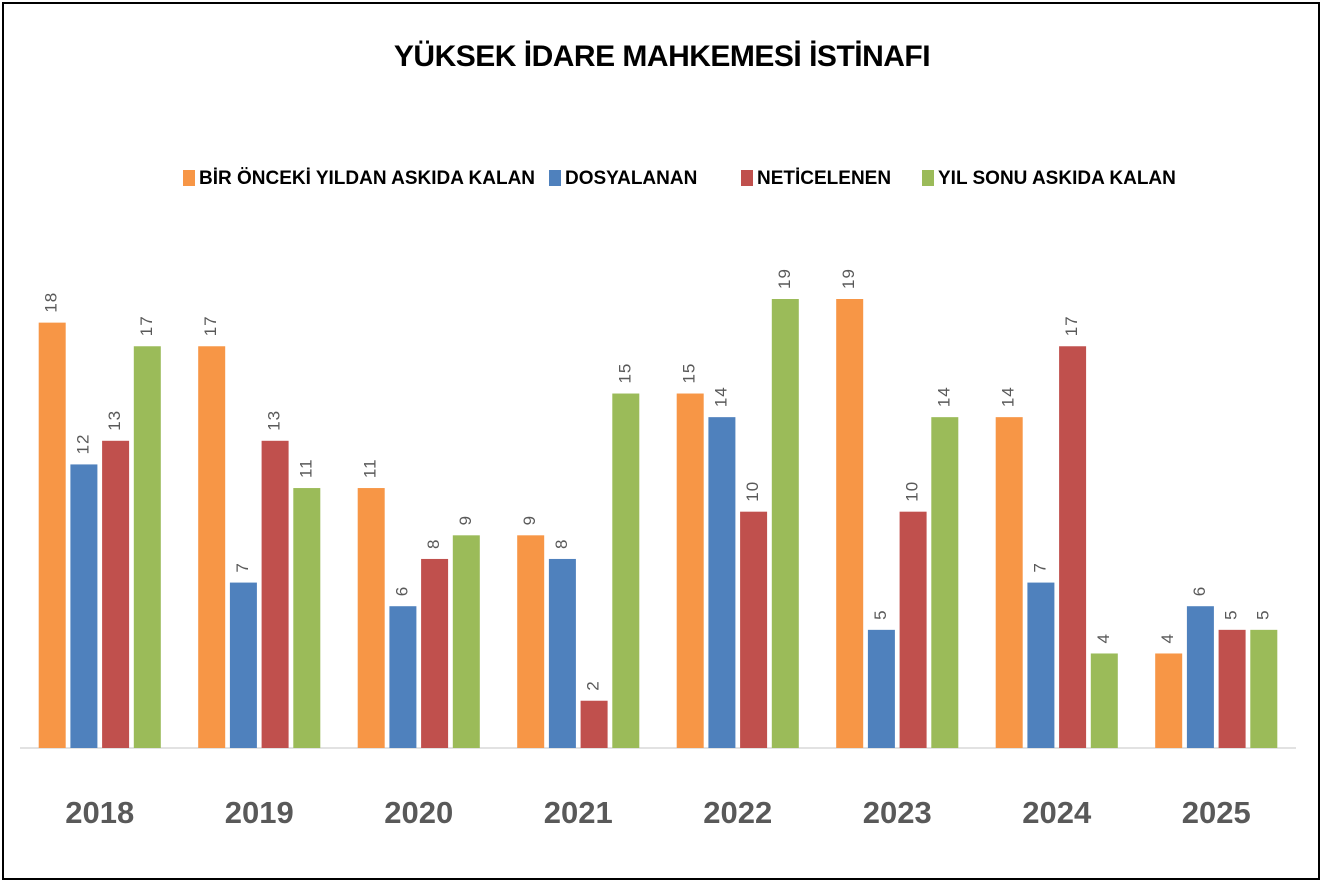 The width and height of the screenshot is (1325, 883). Describe the element at coordinates (631, 178) in the screenshot. I see `legend-label: DOSYALANAN` at that location.